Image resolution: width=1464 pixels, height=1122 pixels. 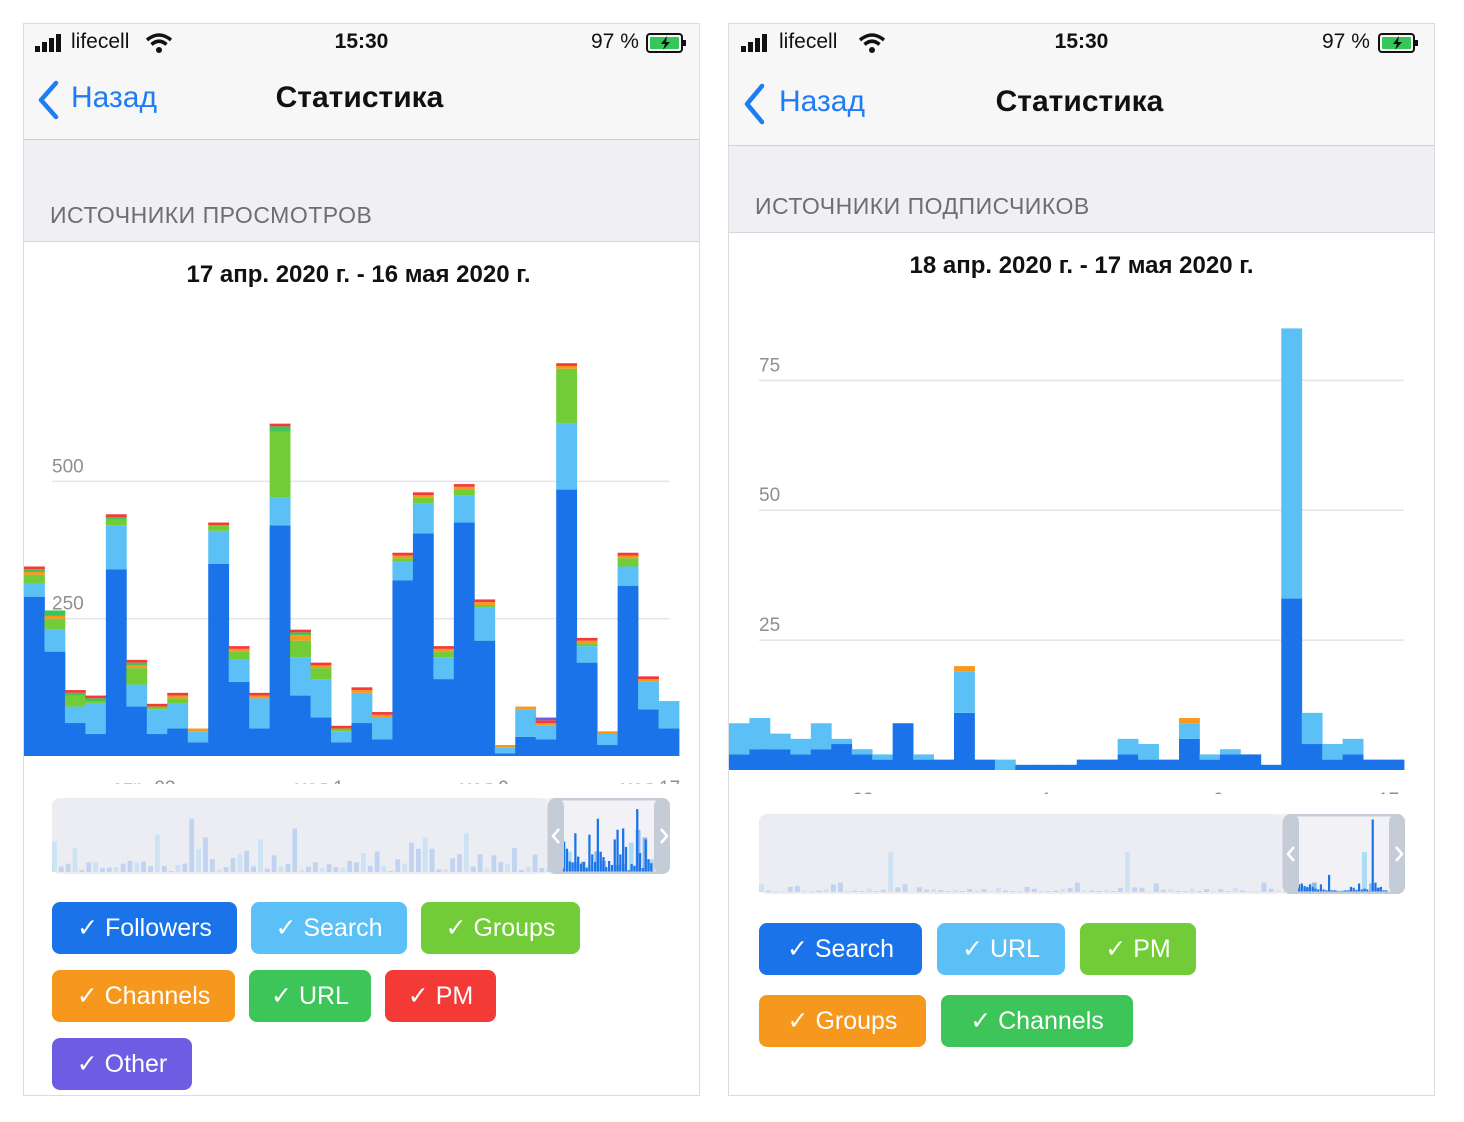 I want to click on filter-chip-groups: ✓ Groups, so click(x=842, y=1021).